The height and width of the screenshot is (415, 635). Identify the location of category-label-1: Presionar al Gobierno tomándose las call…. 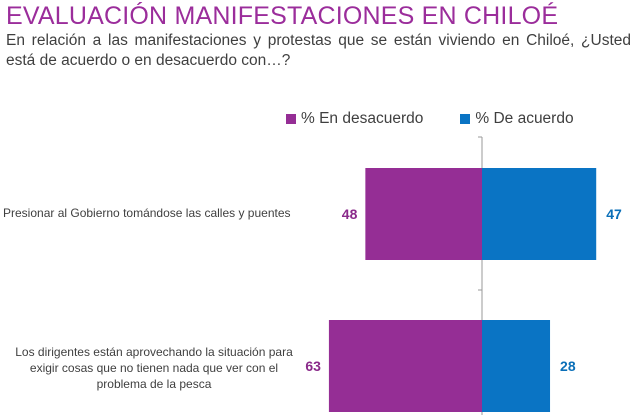
(147, 213).